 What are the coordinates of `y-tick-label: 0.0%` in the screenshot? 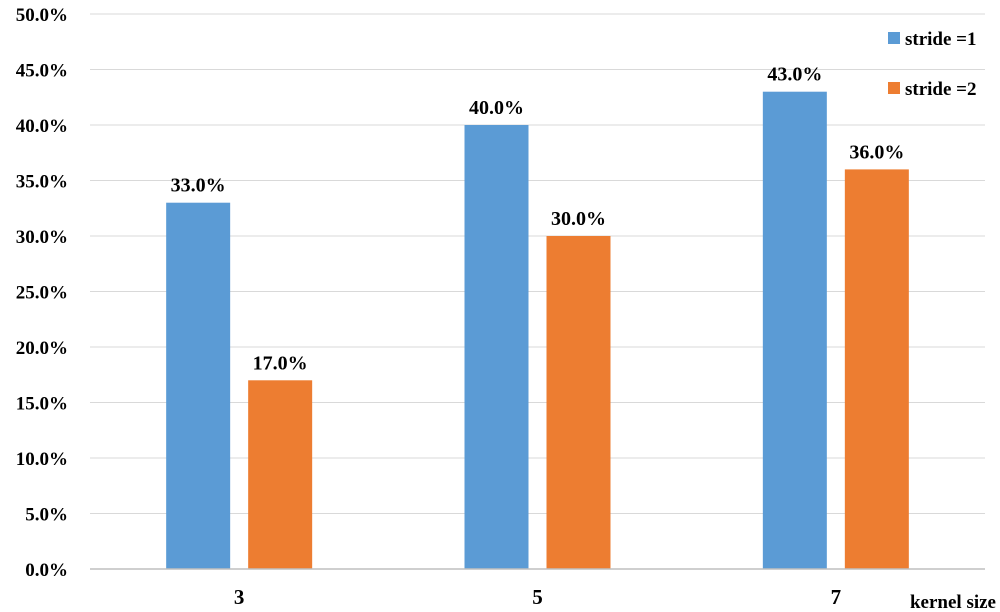 It's located at (46, 570).